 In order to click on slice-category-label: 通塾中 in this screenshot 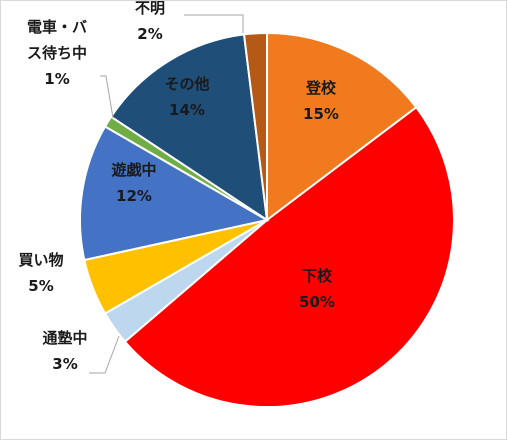, I will do `click(64, 338)`.